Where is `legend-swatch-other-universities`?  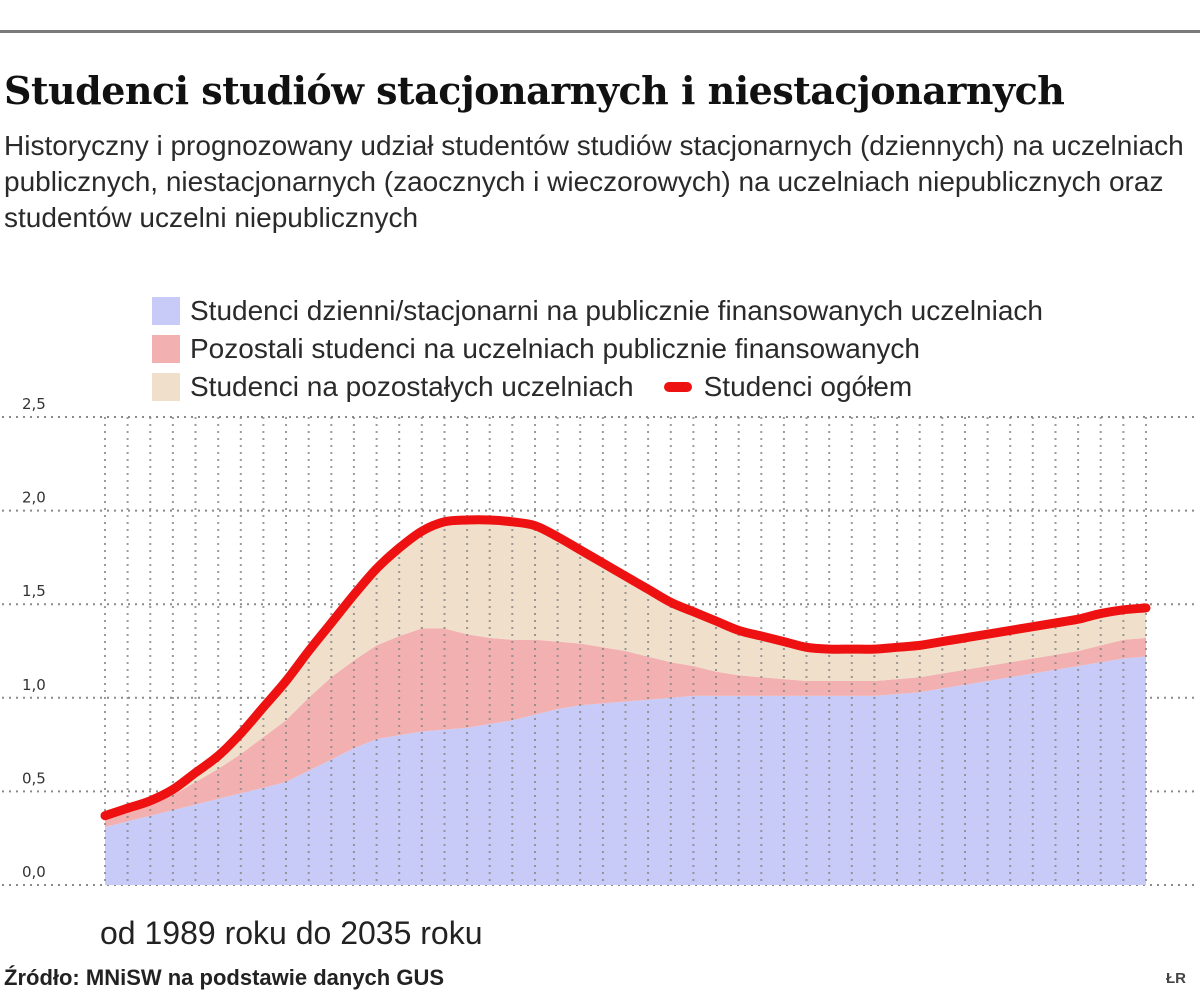 legend-swatch-other-universities is located at coordinates (166, 387).